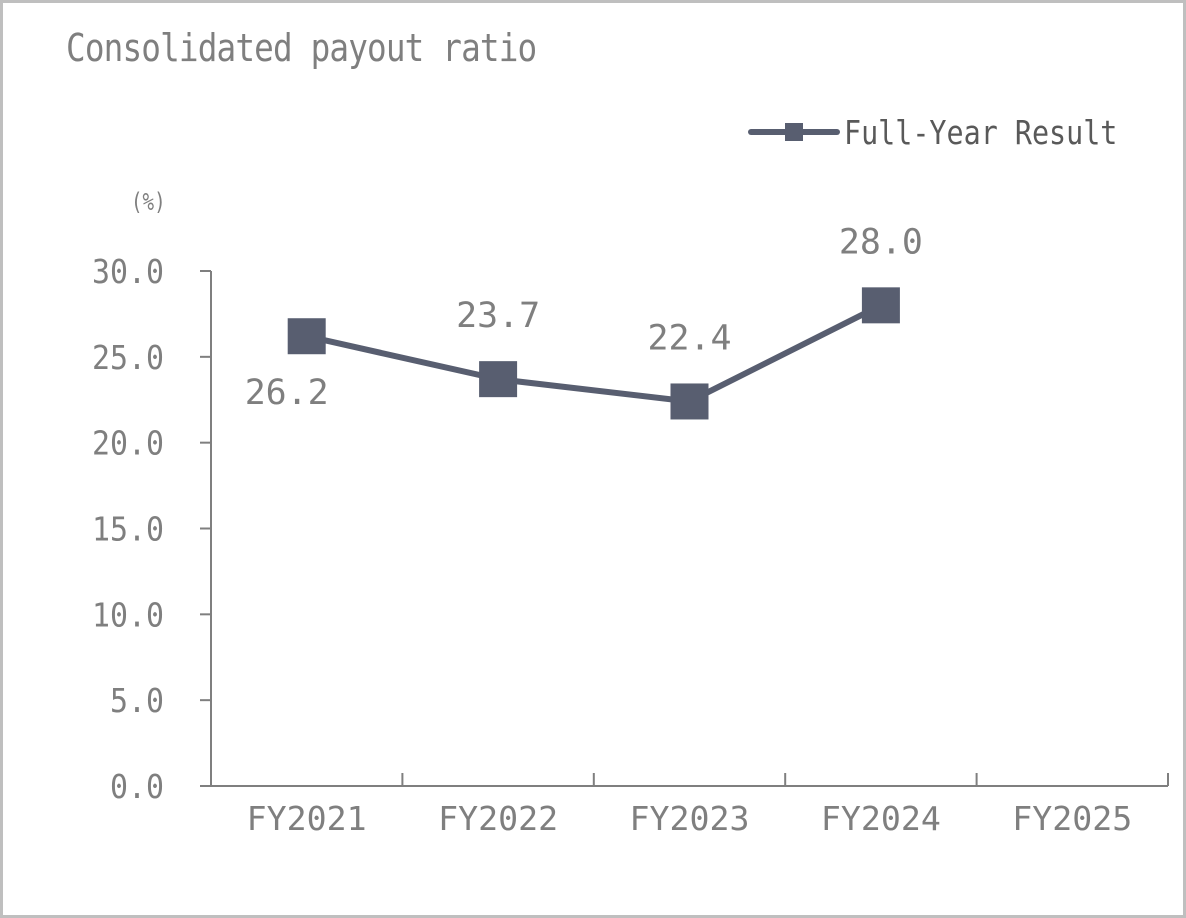  I want to click on x-axis-ticks: FY2021 FY2022 FY2023 FY2024 FY2025, so click(708, 805).